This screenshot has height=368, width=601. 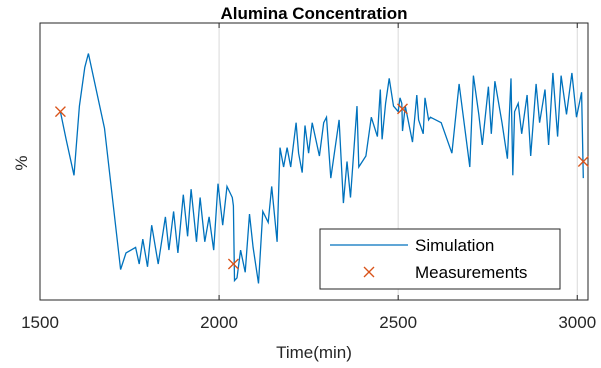 I want to click on x-tick-label: 1500, so click(x=40, y=322).